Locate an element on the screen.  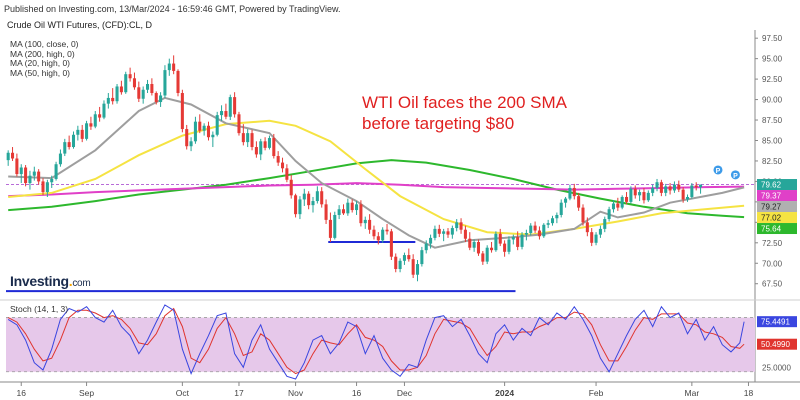
stoch-price-badge is located at coordinates (777, 344).